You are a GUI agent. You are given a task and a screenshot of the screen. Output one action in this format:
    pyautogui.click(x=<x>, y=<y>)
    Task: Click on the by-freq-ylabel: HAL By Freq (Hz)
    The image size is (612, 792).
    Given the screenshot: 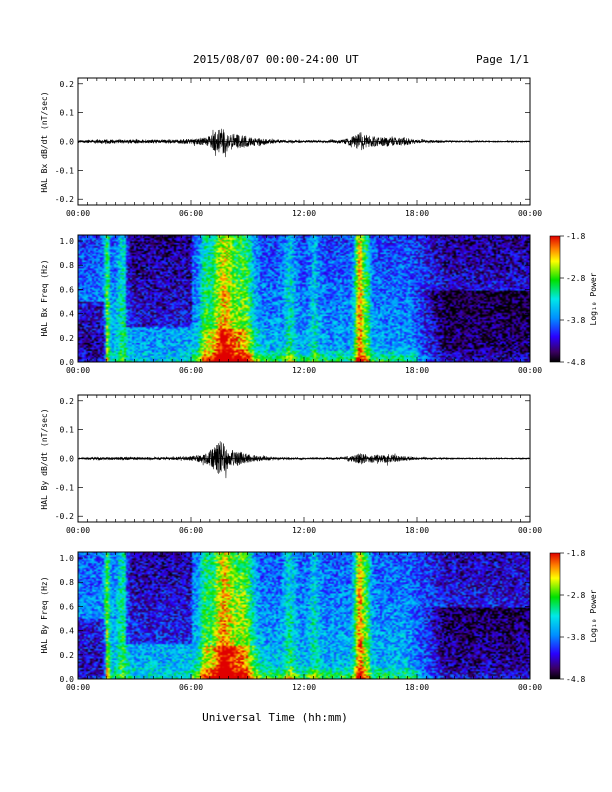 What is the action you would take?
    pyautogui.click(x=44, y=614)
    